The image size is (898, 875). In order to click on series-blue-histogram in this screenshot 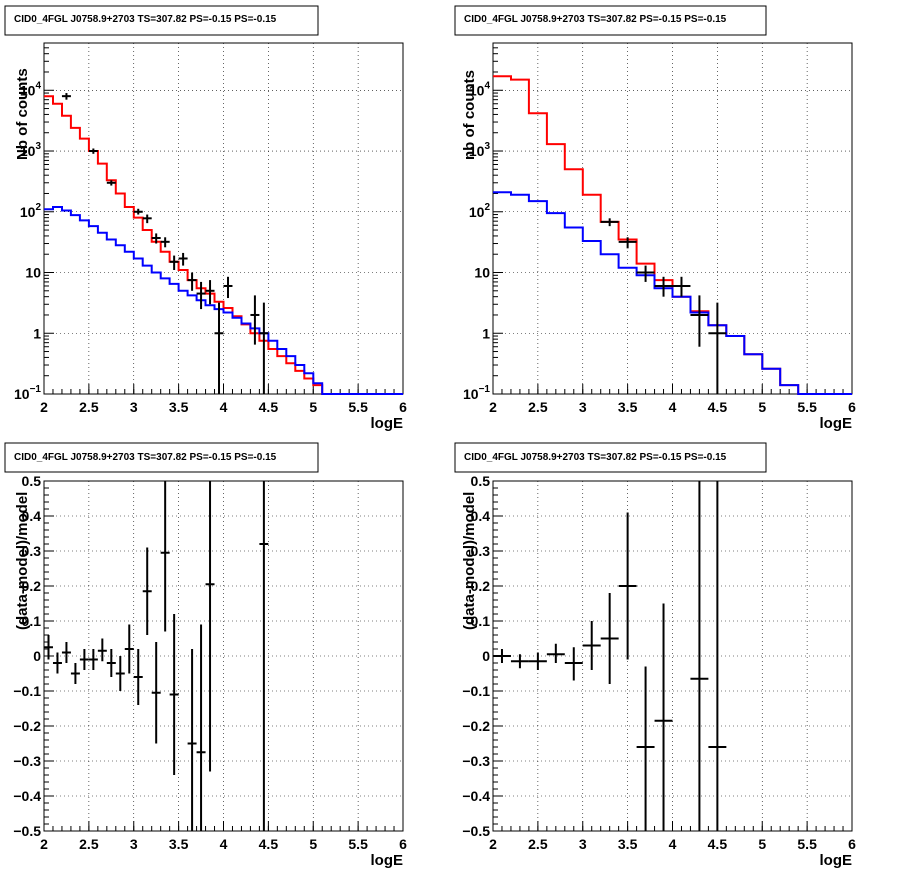, I will do `click(223, 300)`.